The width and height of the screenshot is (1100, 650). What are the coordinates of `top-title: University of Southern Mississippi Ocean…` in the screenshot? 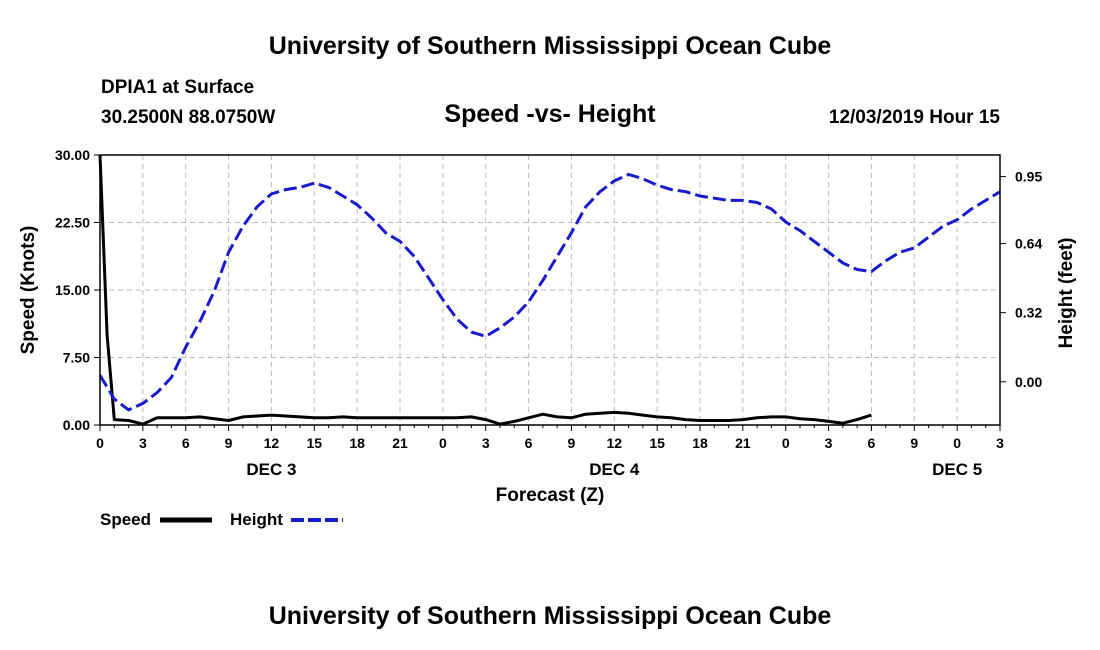 It's located at (550, 46).